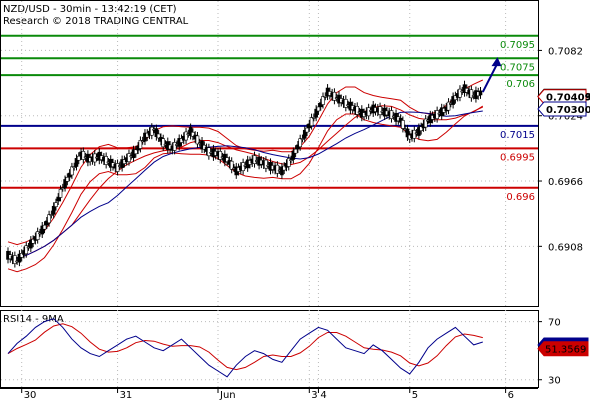  What do you see at coordinates (565, 350) in the screenshot?
I see `rsi-price-tag-label: 51.3569` at bounding box center [565, 350].